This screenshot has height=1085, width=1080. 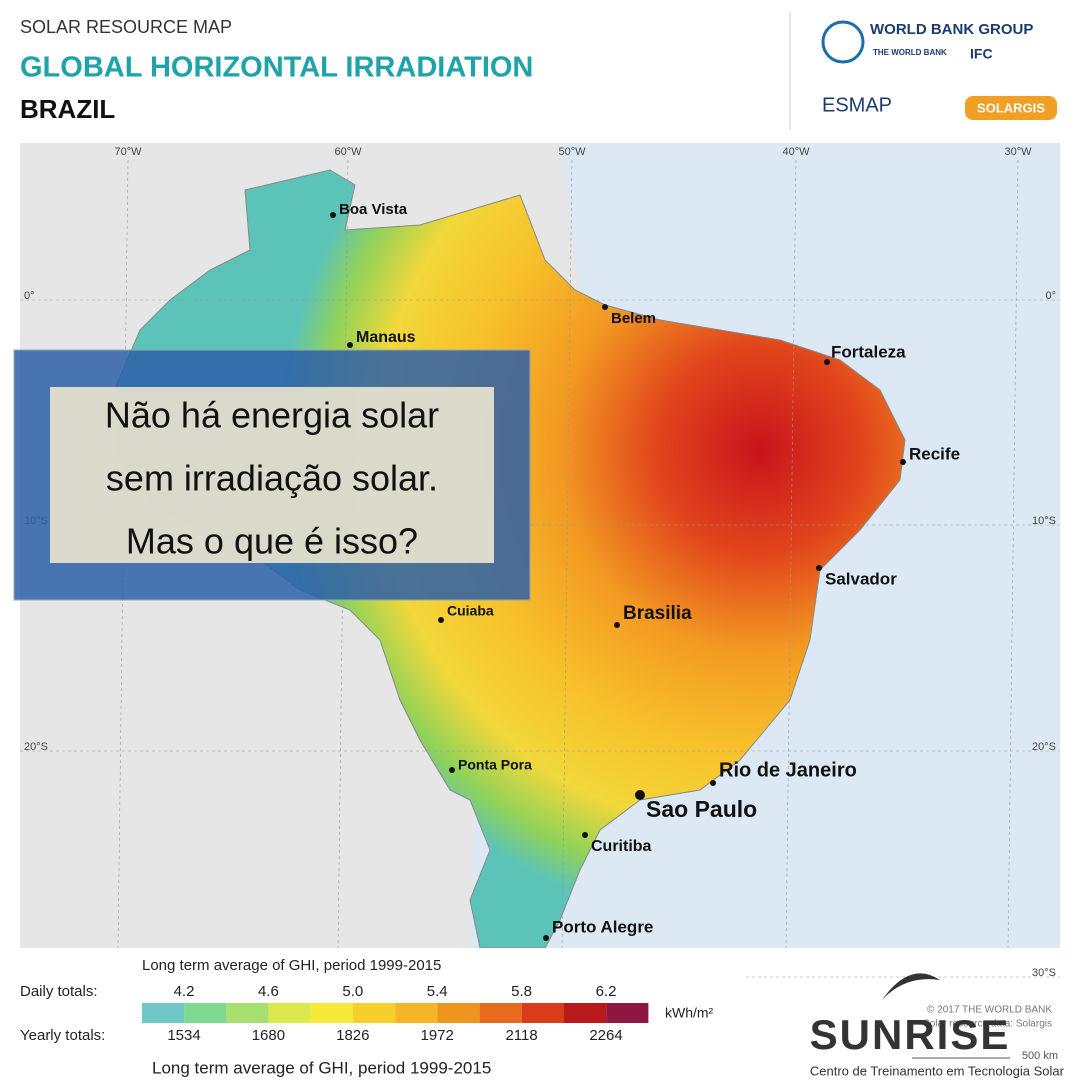 What do you see at coordinates (843, 42) in the screenshot?
I see `globe` at bounding box center [843, 42].